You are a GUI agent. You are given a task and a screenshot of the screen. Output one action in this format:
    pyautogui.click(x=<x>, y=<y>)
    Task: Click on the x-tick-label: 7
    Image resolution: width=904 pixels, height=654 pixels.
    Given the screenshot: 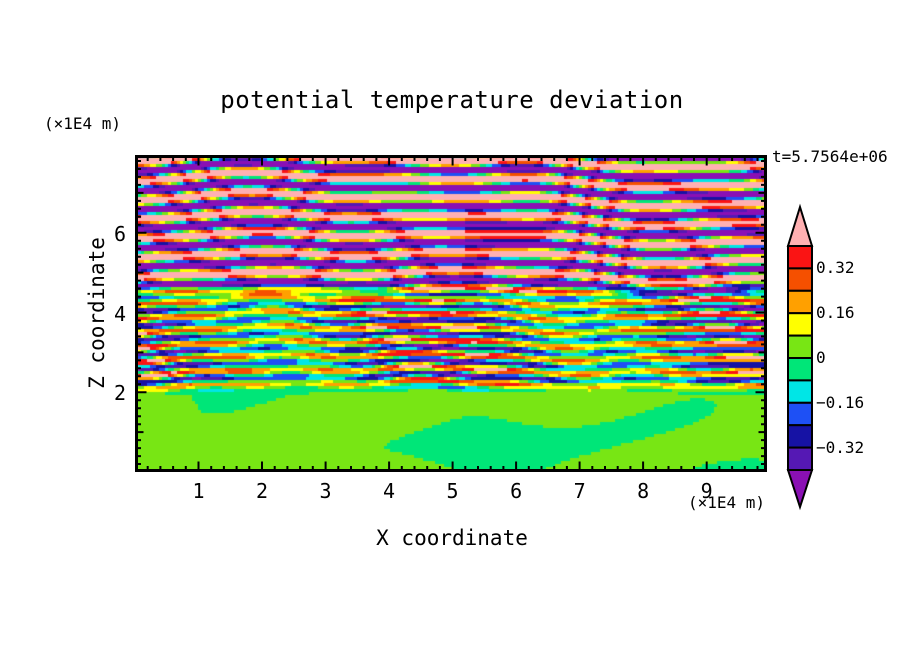 What is the action you would take?
    pyautogui.click(x=579, y=491)
    